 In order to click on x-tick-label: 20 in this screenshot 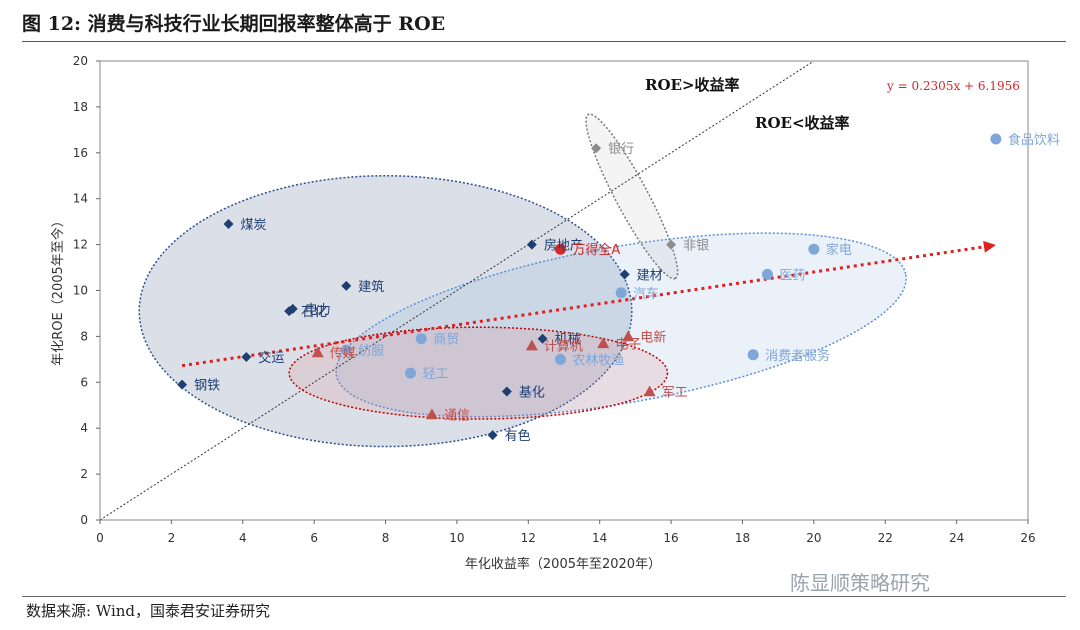, I will do `click(813, 538)`.